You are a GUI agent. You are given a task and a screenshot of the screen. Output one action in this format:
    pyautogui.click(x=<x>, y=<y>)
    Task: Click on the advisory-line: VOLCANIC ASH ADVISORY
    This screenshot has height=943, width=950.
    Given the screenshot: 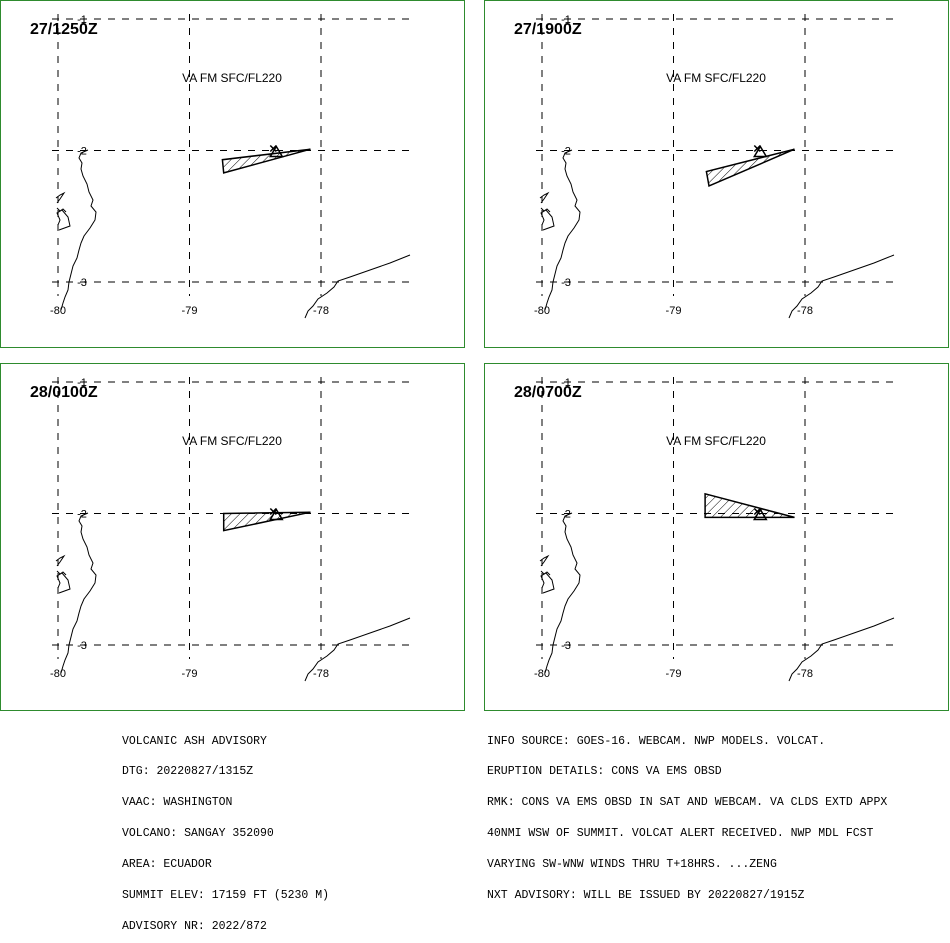 What is the action you would take?
    pyautogui.click(x=194, y=741)
    